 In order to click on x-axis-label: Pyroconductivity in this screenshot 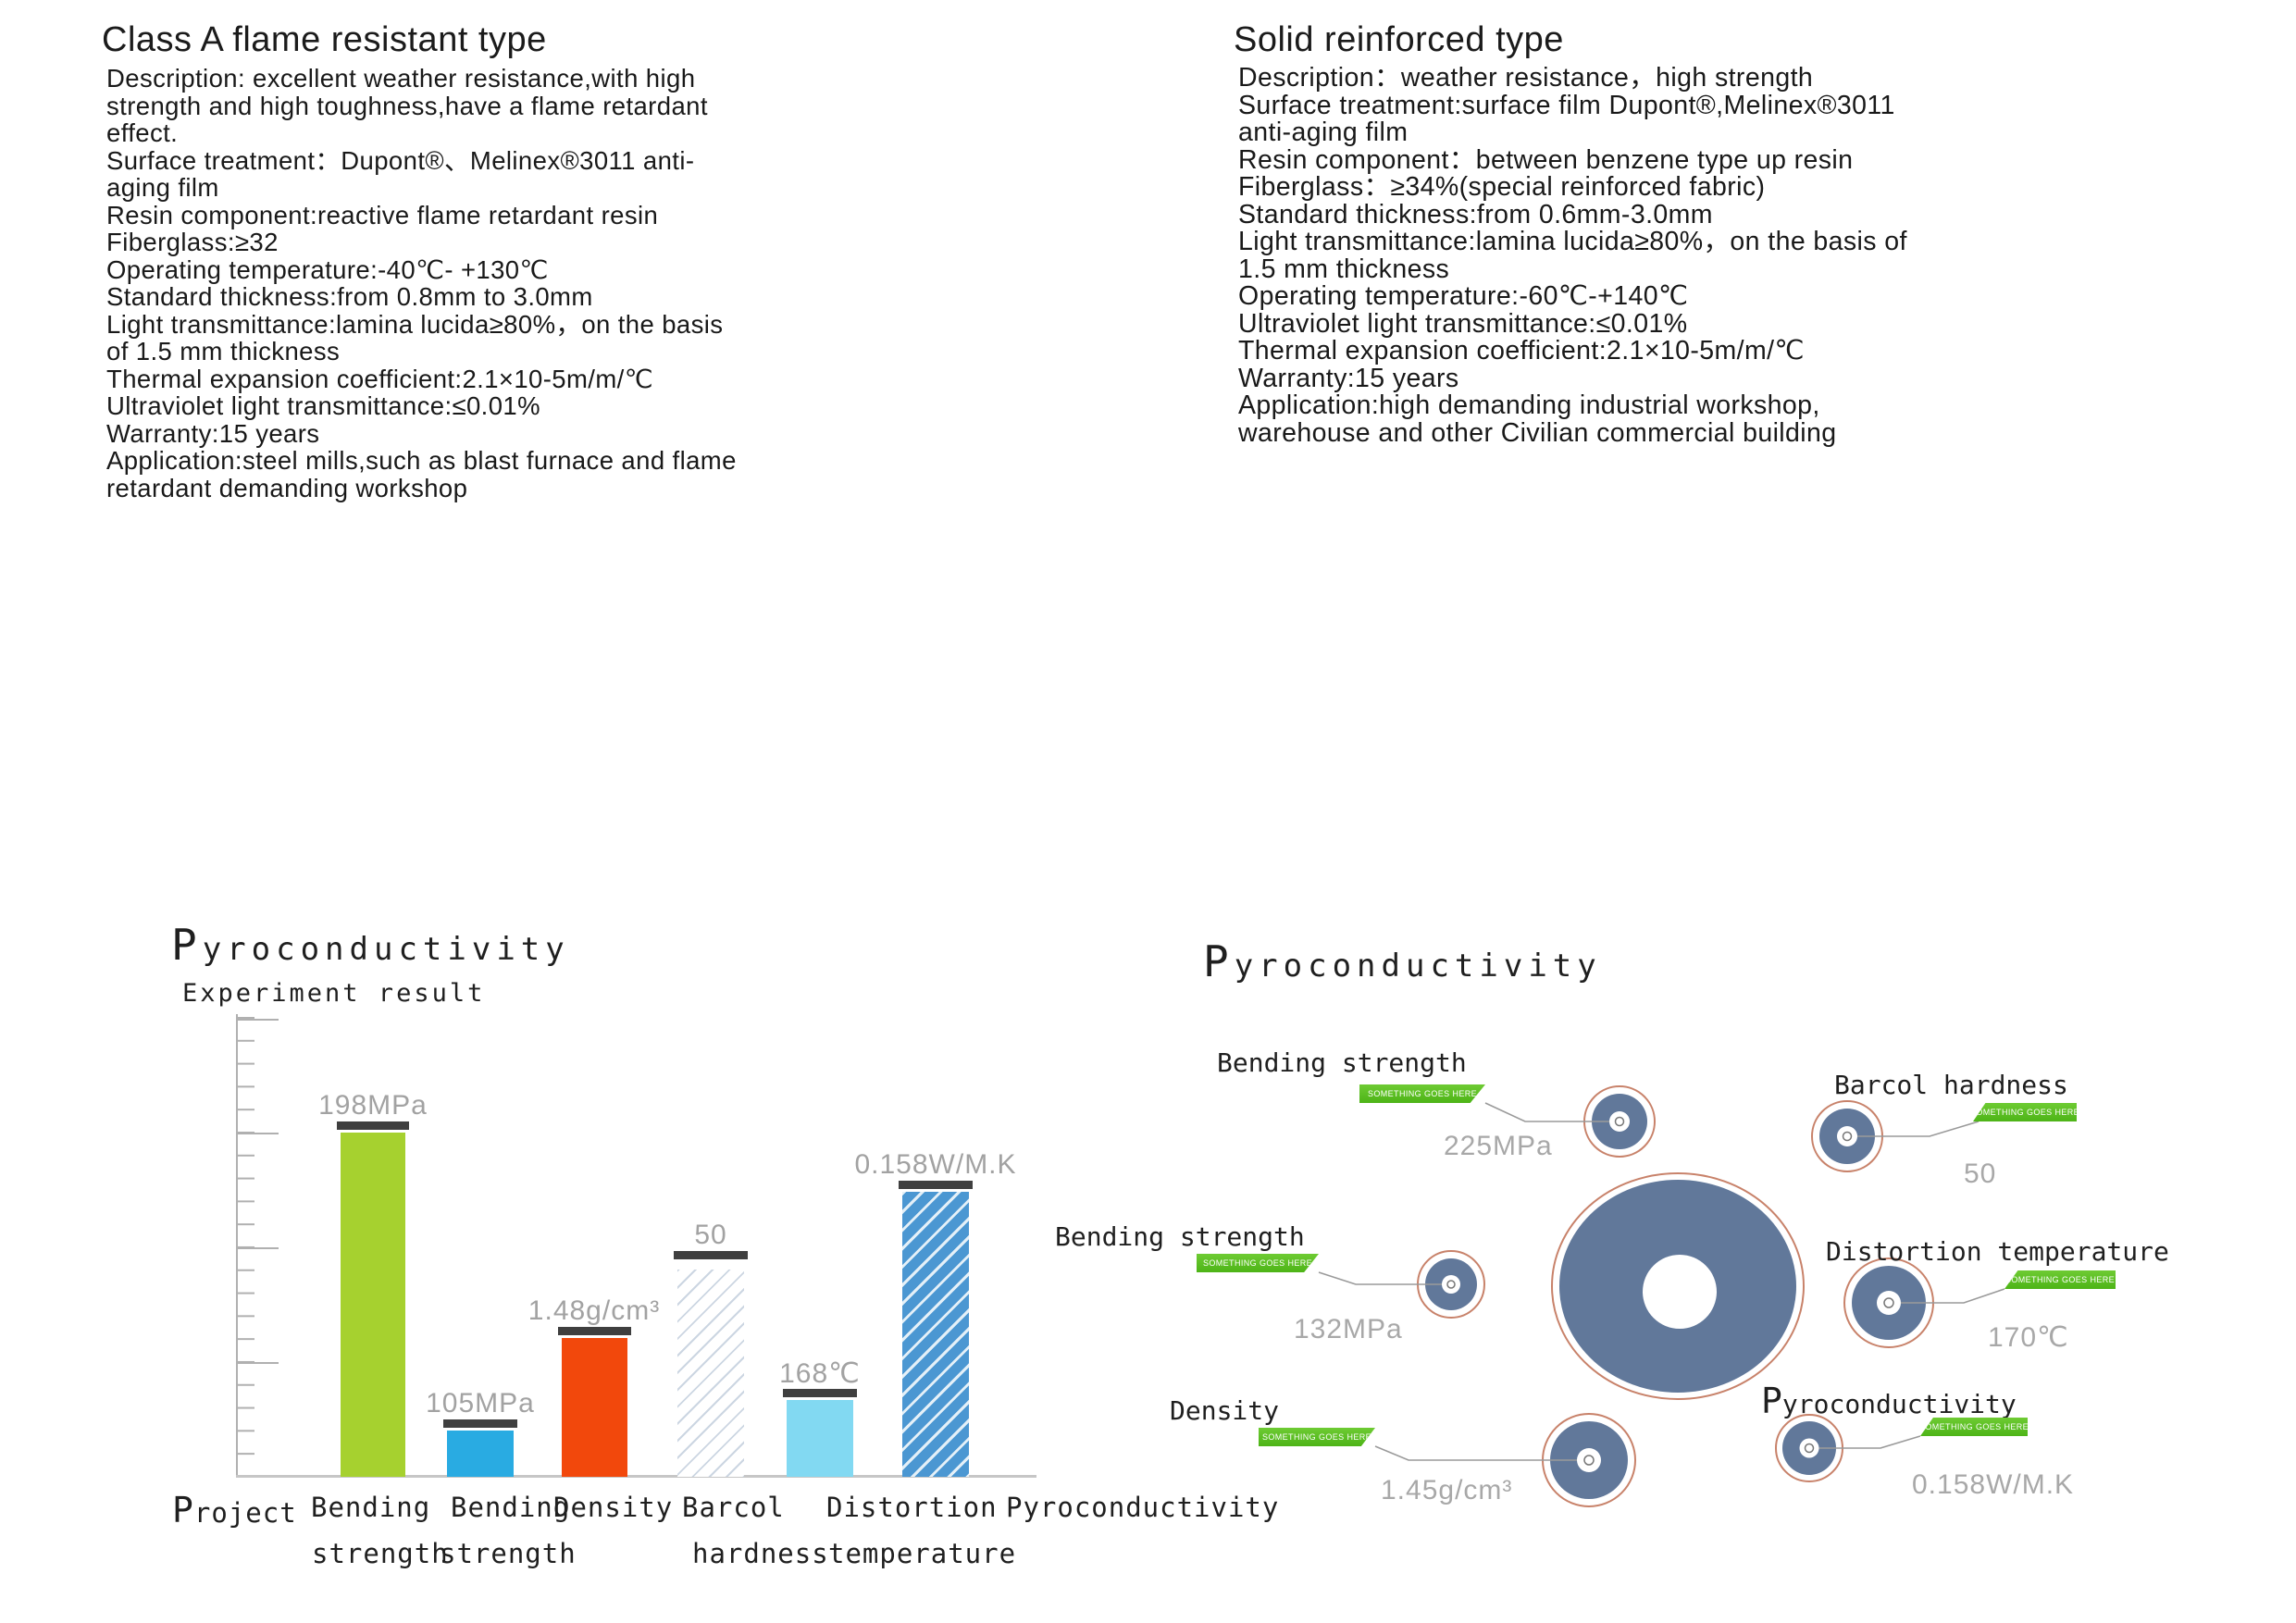, I will do `click(1143, 1507)`.